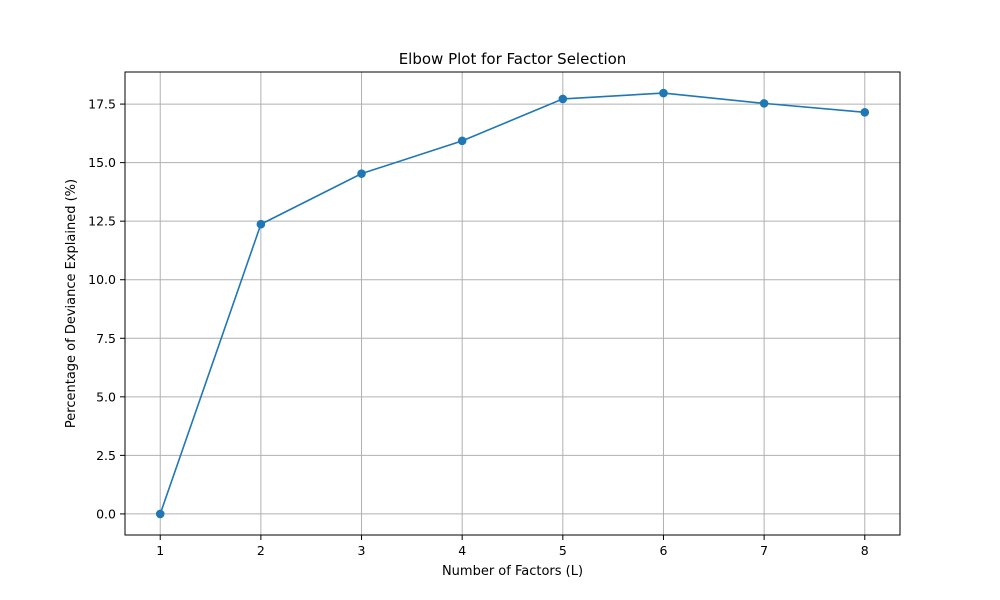 The image size is (1000, 600). I want to click on y-tick-label: 2.5, so click(106, 455).